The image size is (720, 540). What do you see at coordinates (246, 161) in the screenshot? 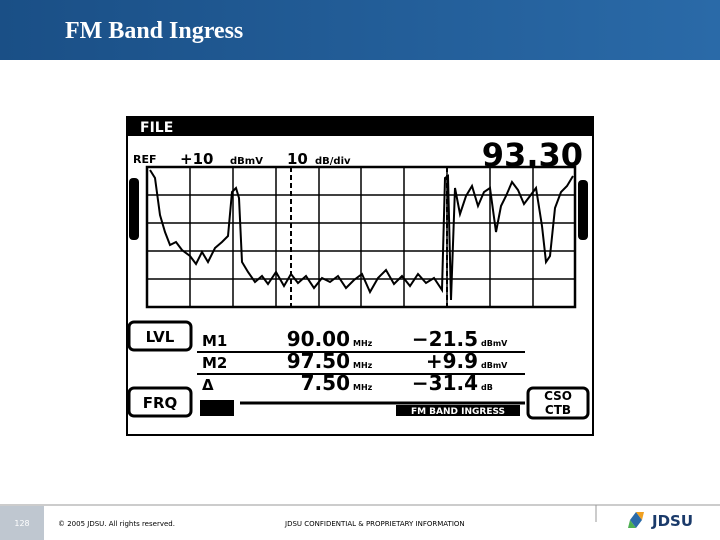
I see `ref-unit: dBmV` at bounding box center [246, 161].